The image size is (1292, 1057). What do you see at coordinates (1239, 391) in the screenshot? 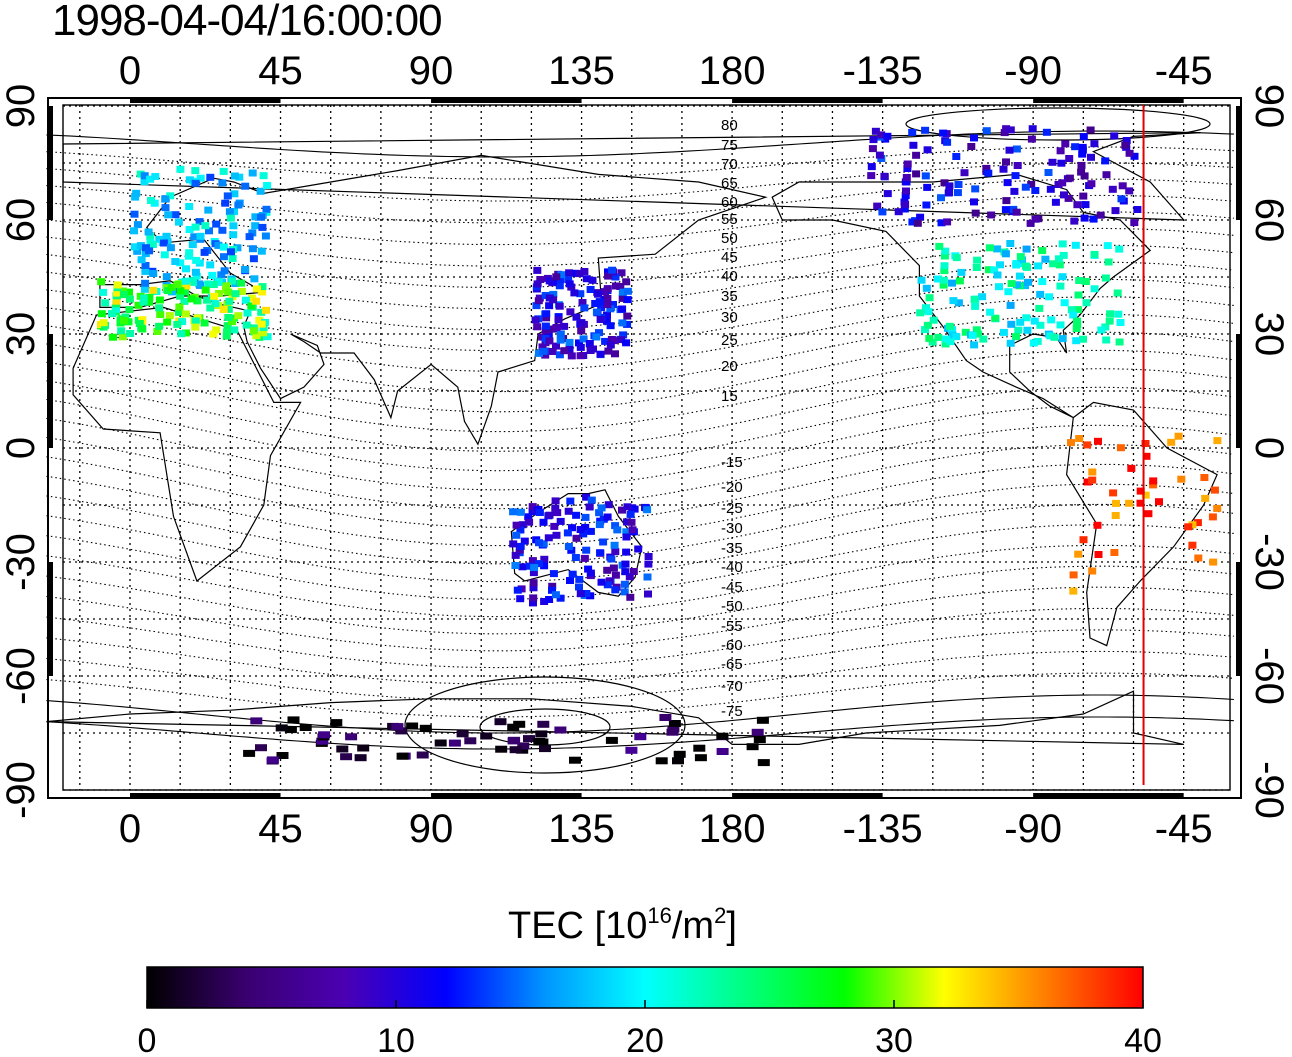
I see `frame-bar-right` at bounding box center [1239, 391].